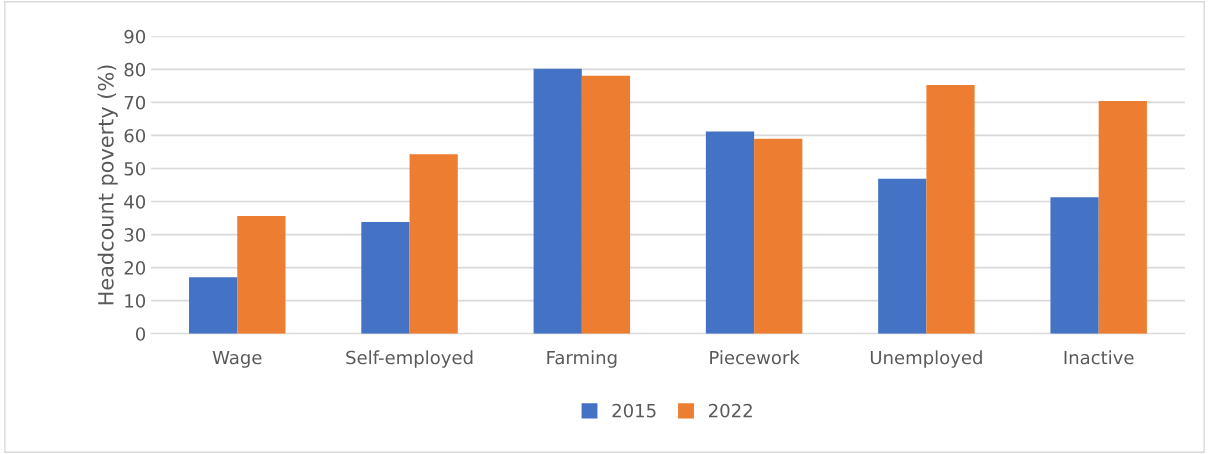 This screenshot has height=454, width=1209. What do you see at coordinates (135, 268) in the screenshot?
I see `y-tick-label: 20` at bounding box center [135, 268].